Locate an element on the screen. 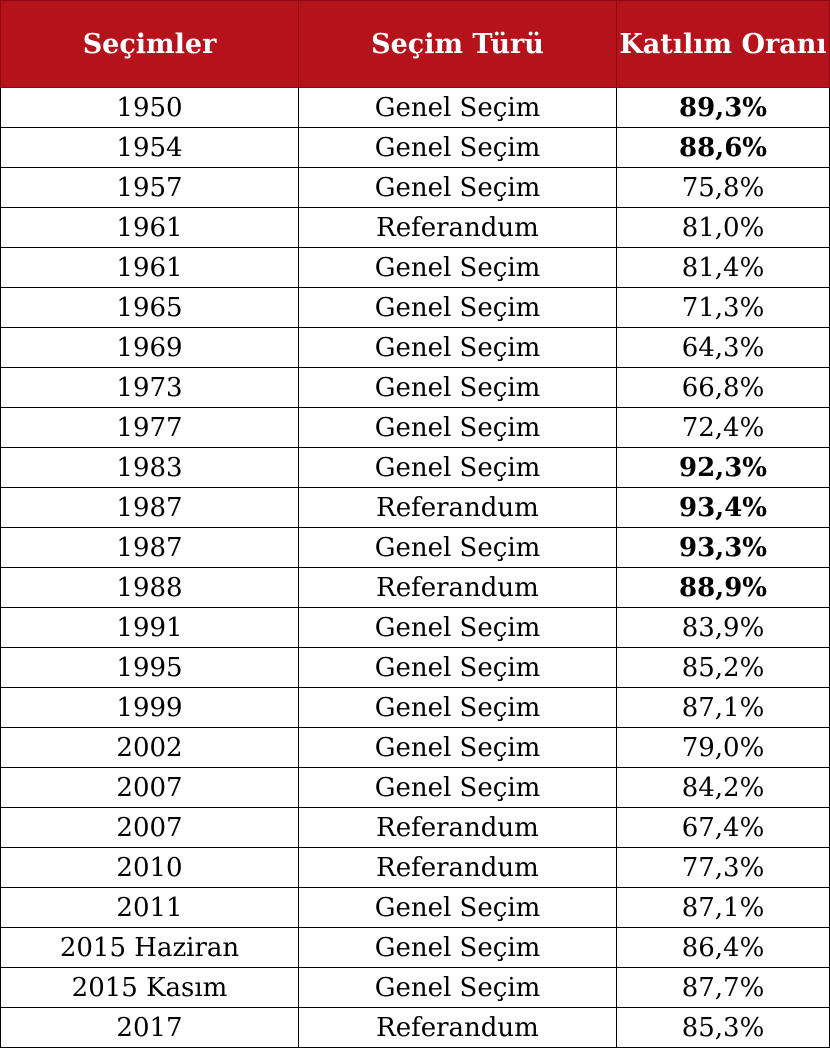  header-row: Seçimler Seçim Türü Katılım Oranı is located at coordinates (415, 44).